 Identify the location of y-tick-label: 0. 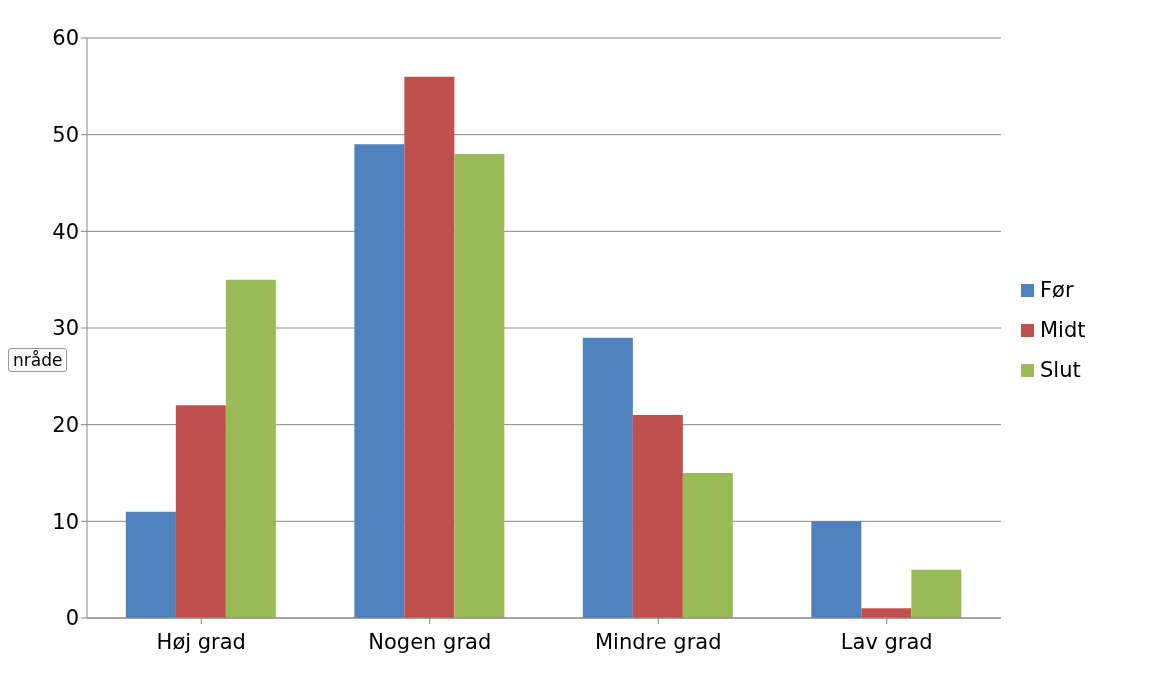
(72, 618).